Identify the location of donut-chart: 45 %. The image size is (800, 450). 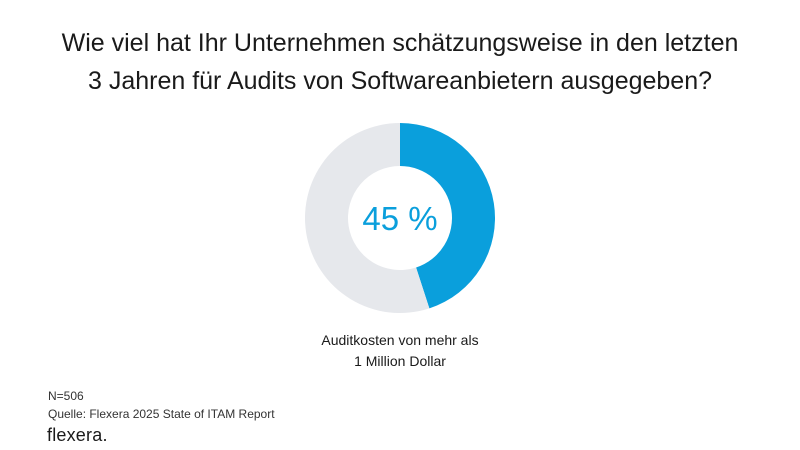
(399, 218).